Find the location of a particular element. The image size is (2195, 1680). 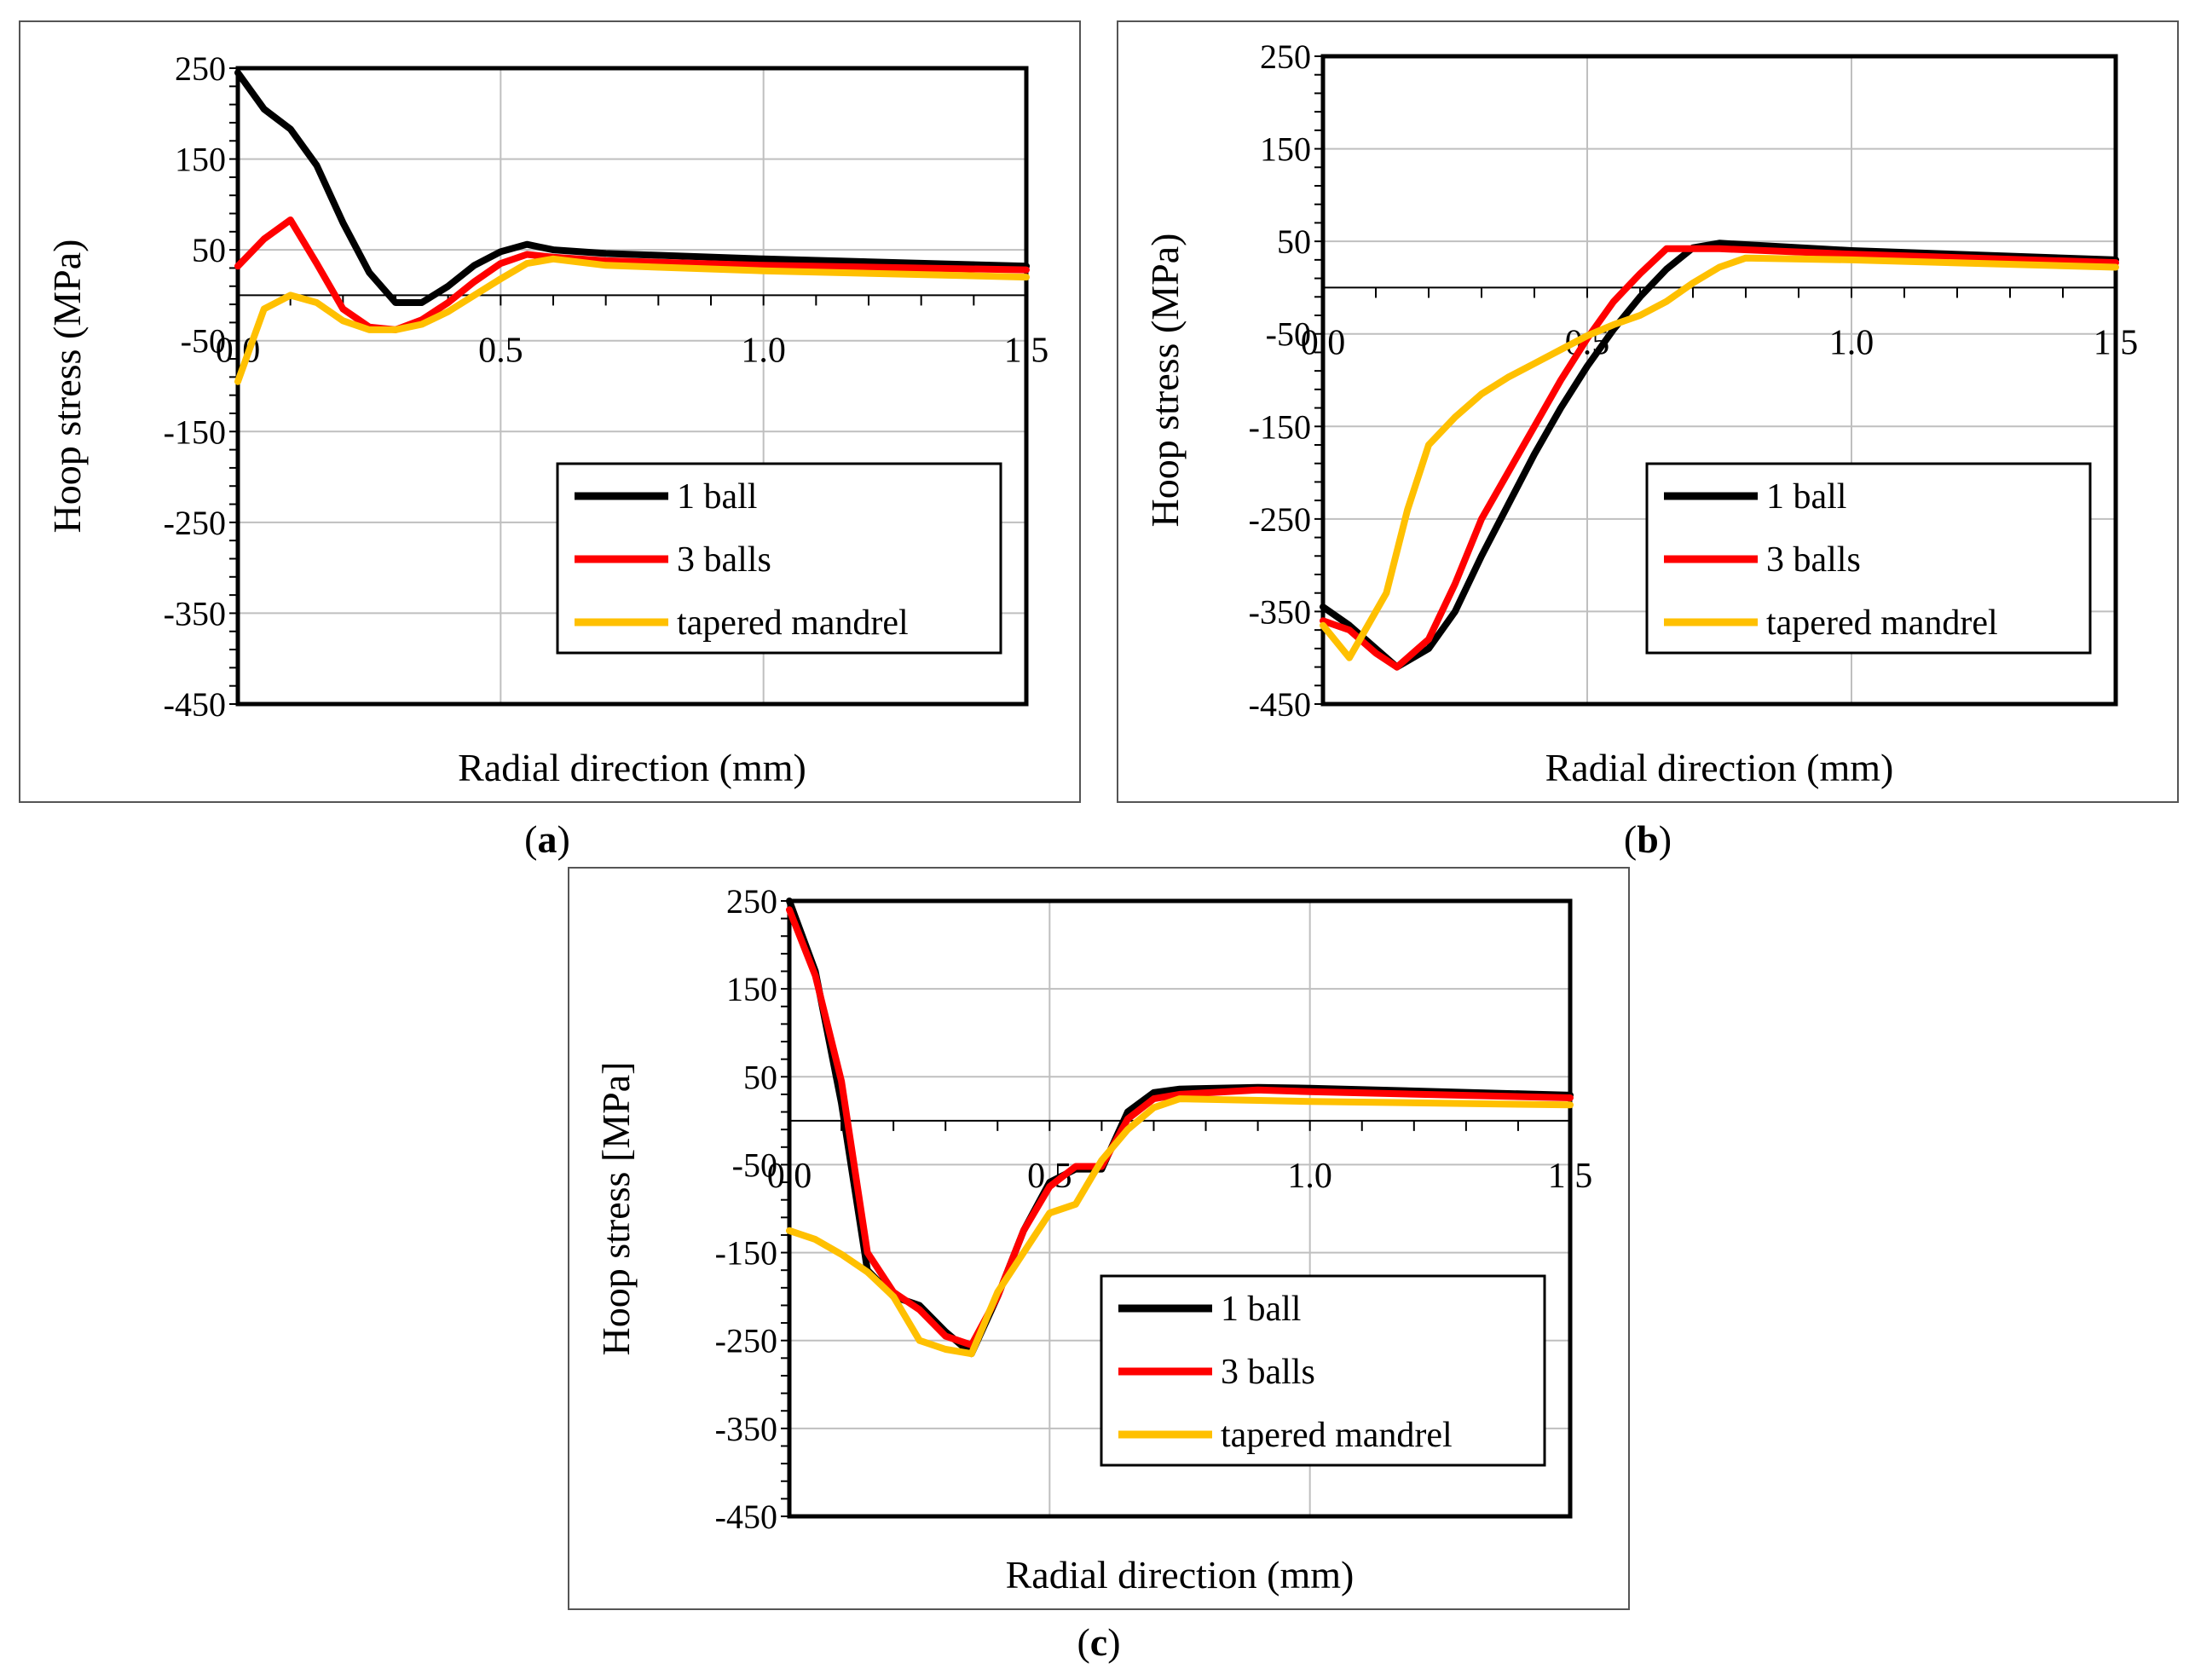

caption-b: (b) is located at coordinates (1647, 839).